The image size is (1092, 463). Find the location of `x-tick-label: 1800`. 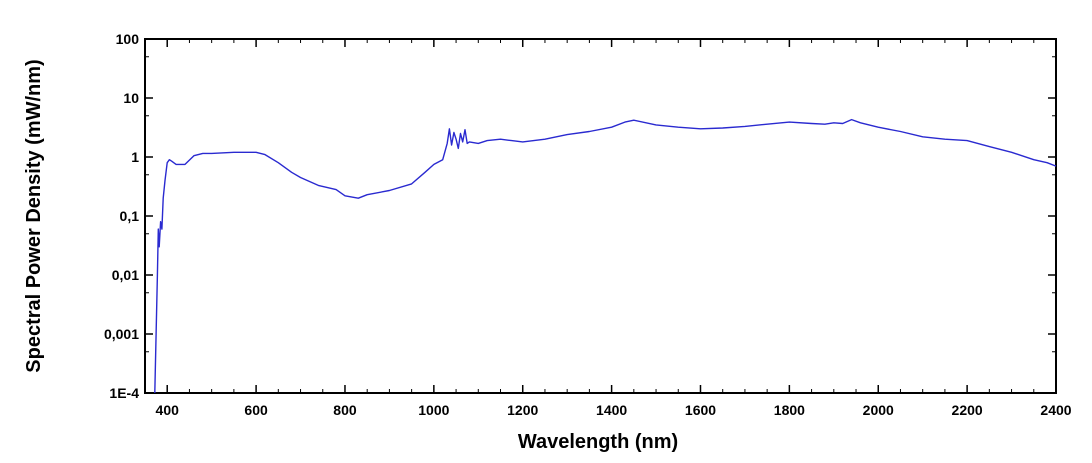

x-tick-label: 1800 is located at coordinates (789, 410).